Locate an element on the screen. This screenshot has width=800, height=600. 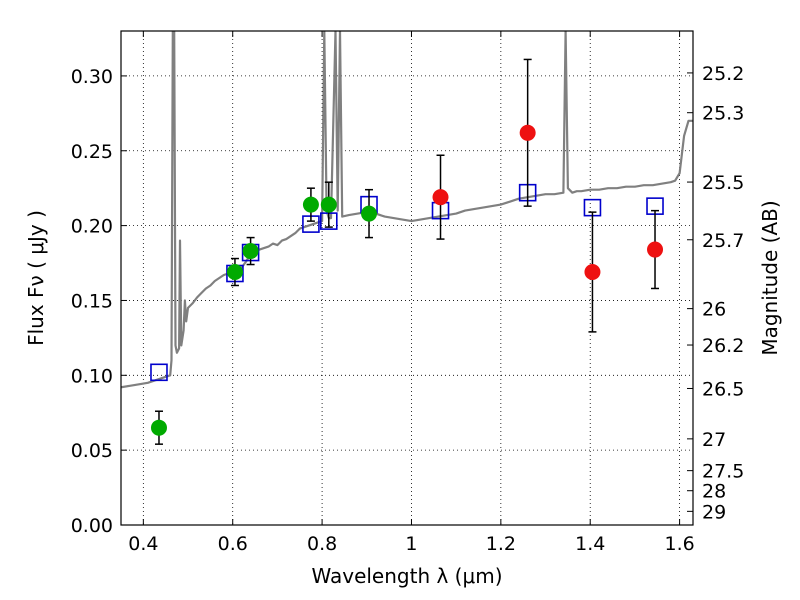
y-tick-label: 0.30 is located at coordinates (92, 77).